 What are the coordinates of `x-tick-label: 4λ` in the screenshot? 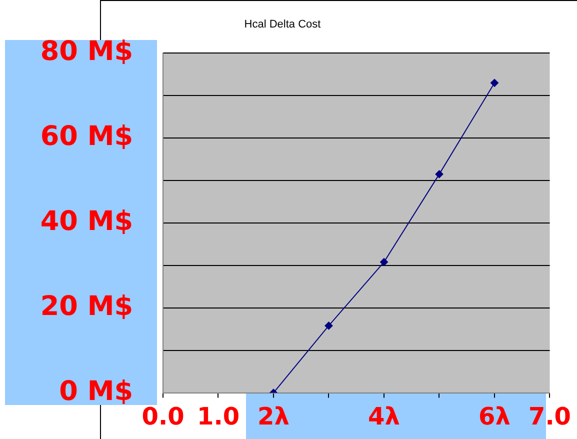 It's located at (384, 416).